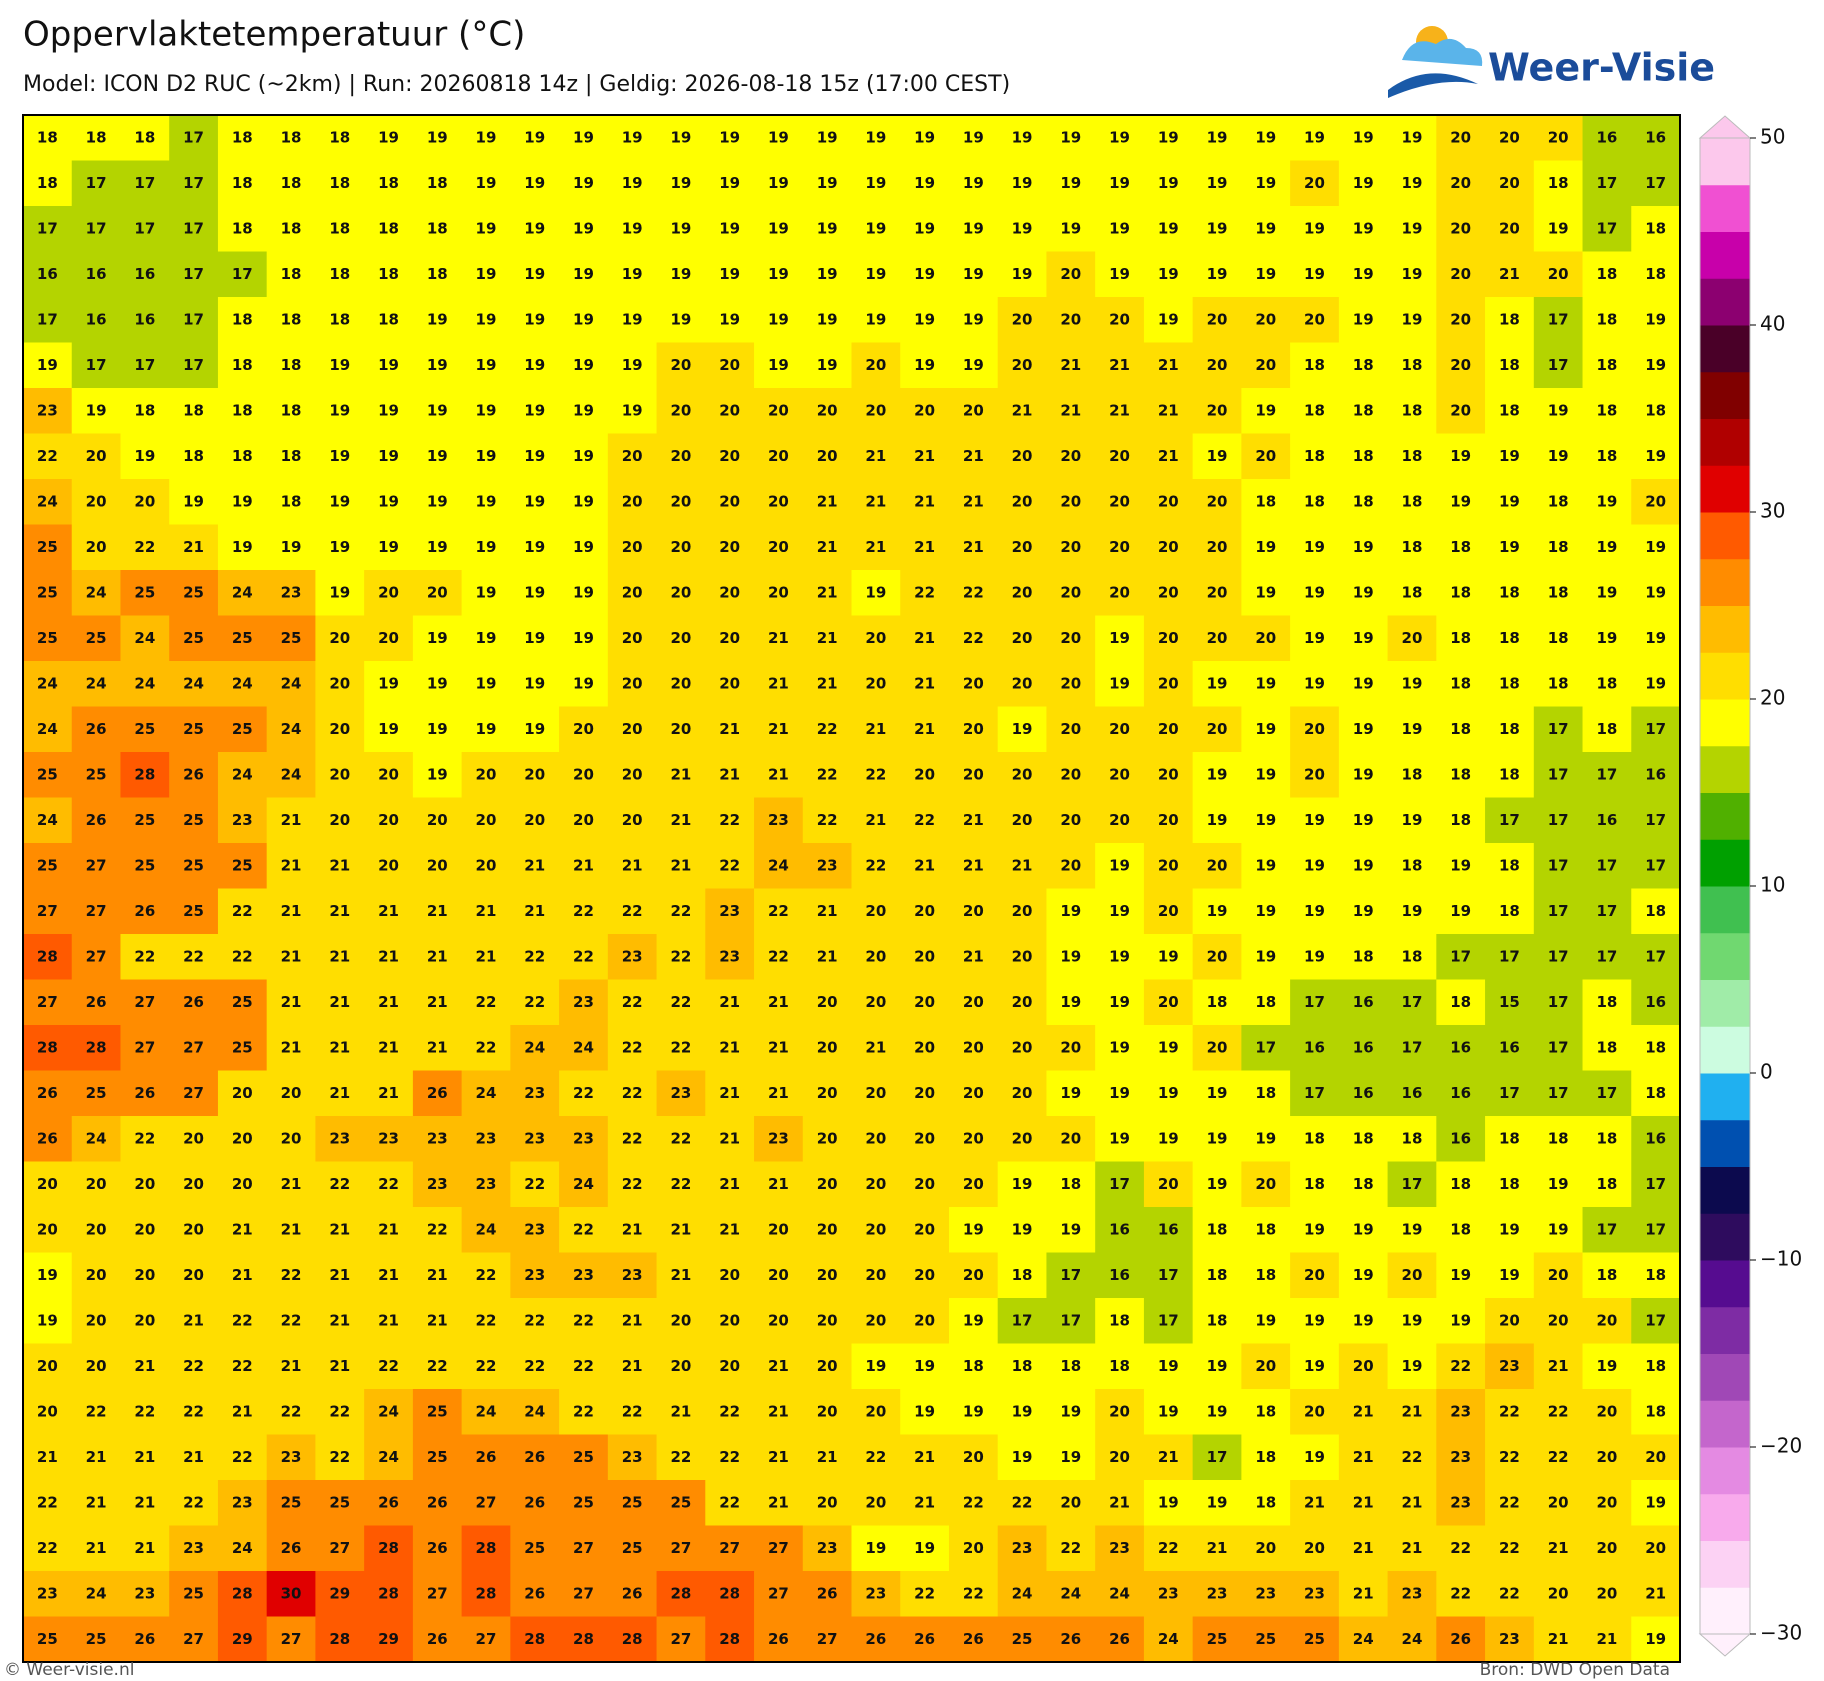  Describe the element at coordinates (486, 1548) in the screenshot. I see `cell-value: 28` at that location.